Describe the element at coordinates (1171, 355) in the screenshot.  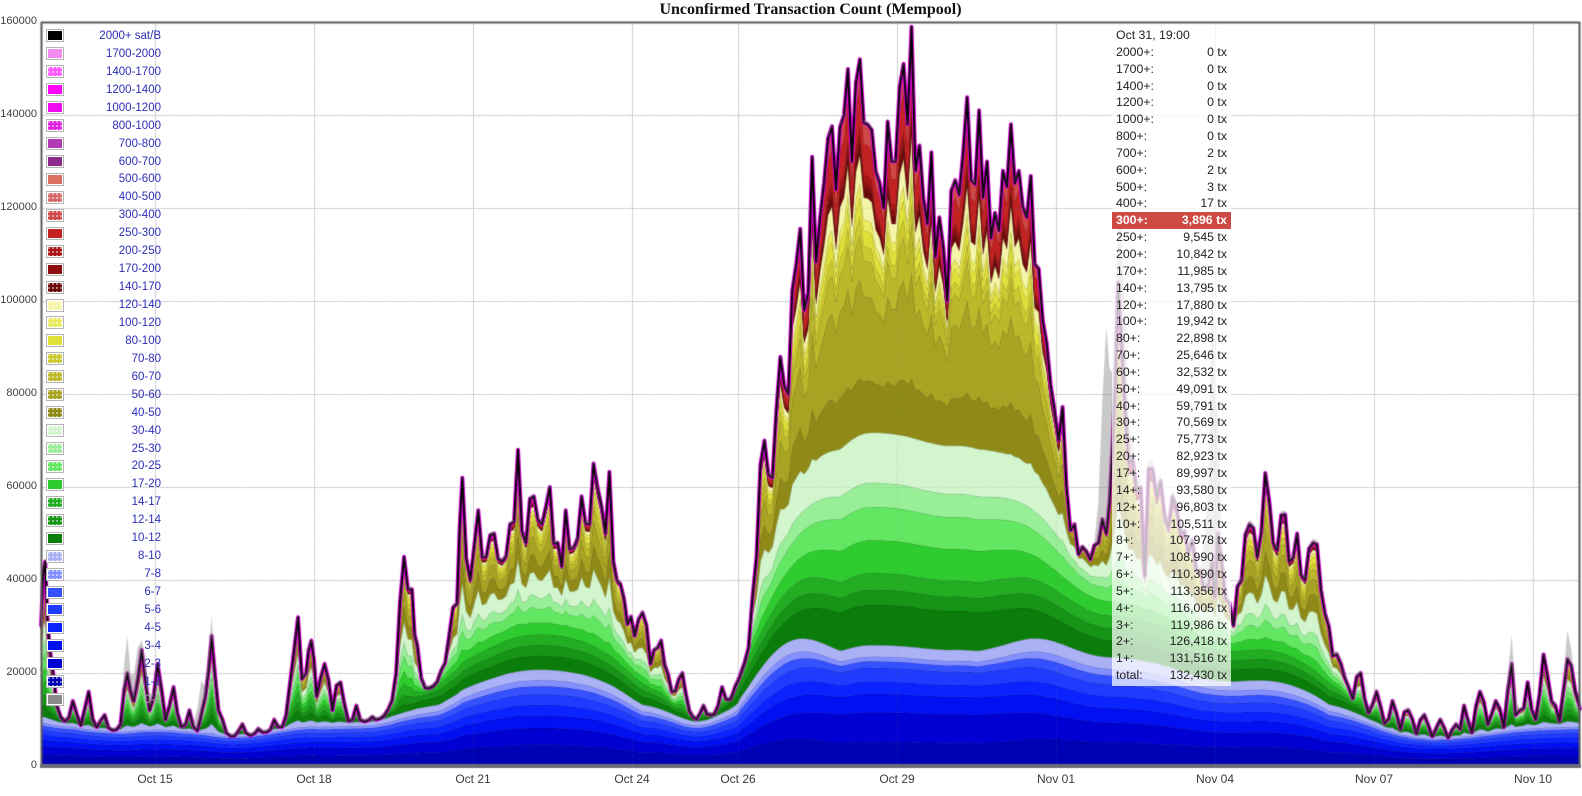
I see `tooltip-row: 70+: 25,646 tx` at that location.